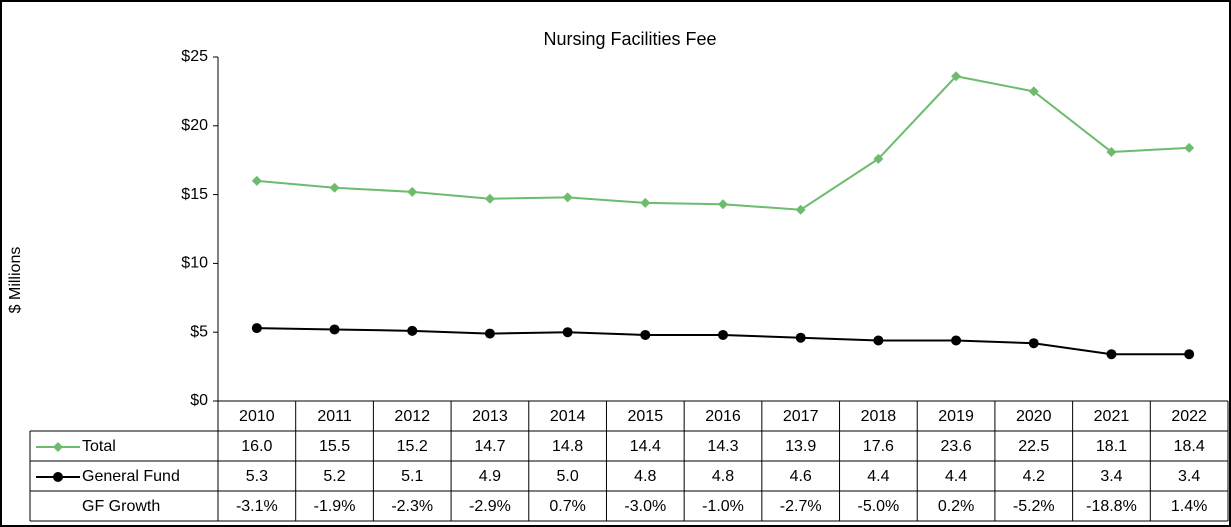  I want to click on chart-title: Nursing Facilities Fee, so click(629, 39).